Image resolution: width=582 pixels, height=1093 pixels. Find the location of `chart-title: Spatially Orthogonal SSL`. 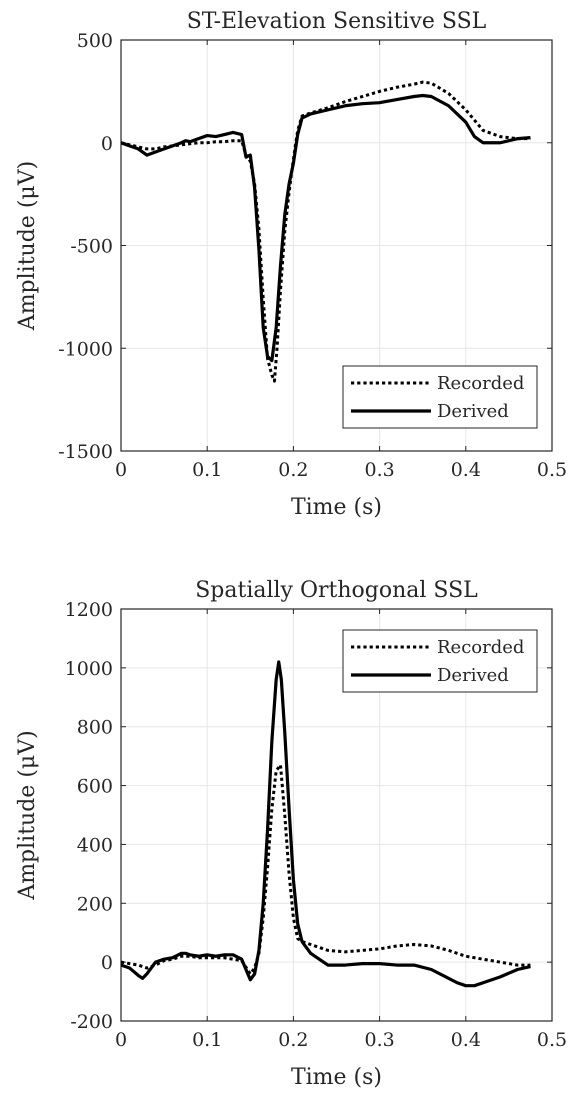

chart-title: Spatially Orthogonal SSL is located at coordinates (336, 590).